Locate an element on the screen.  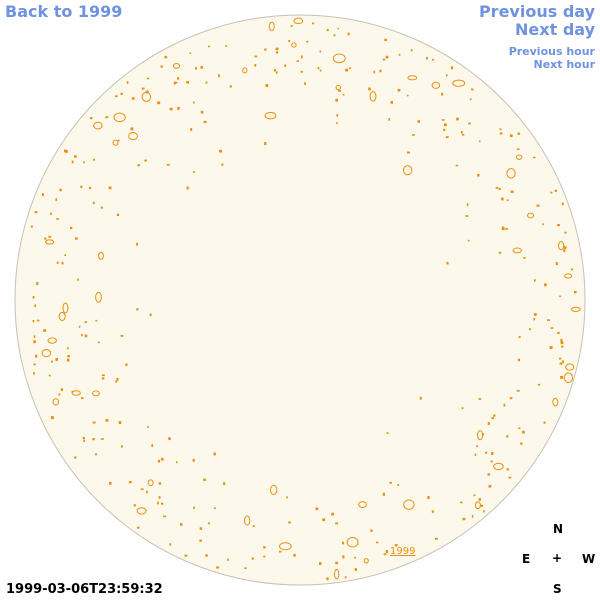
next-hour-link: Next hour is located at coordinates (564, 64).